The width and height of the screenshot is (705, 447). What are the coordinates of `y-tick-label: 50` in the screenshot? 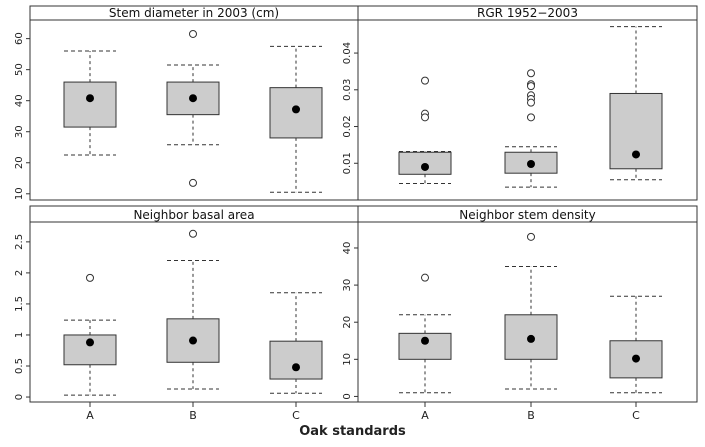 It's located at (19, 69).